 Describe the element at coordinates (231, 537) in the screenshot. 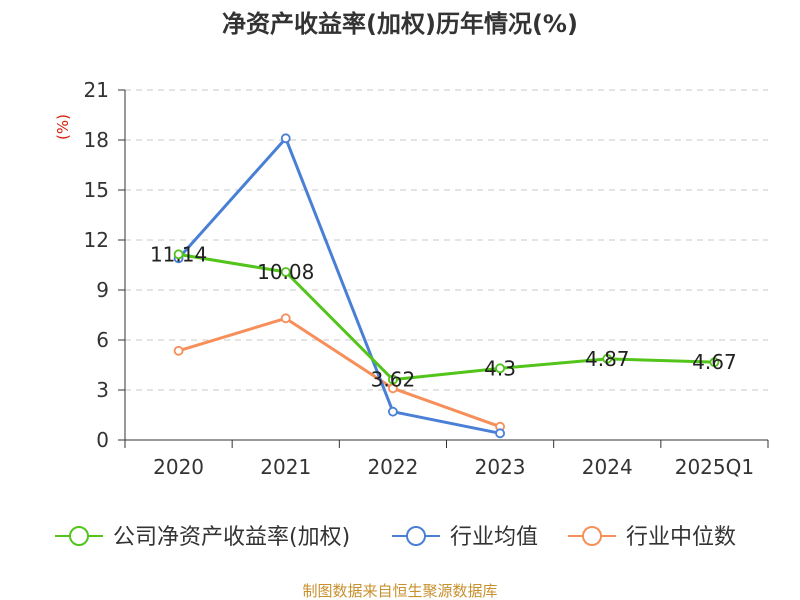

I see `legend-label: 公司净资产收益率(加权)` at that location.